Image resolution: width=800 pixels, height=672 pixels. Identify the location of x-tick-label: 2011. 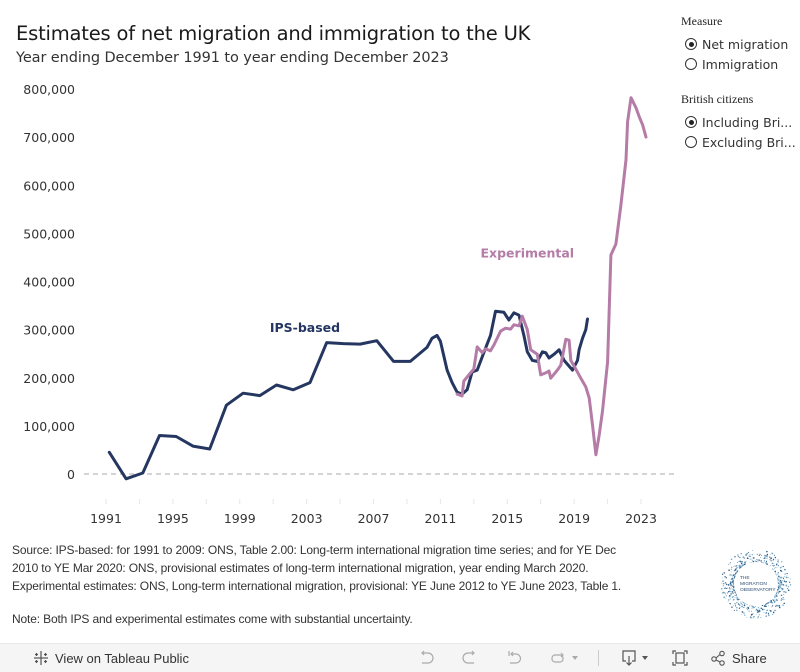
(440, 518).